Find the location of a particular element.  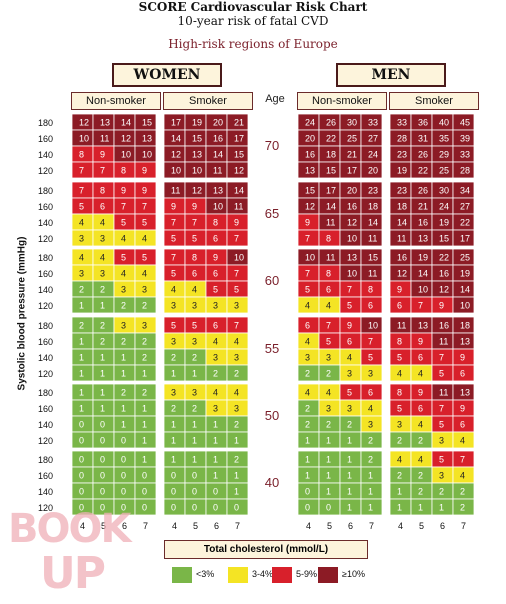

risk-value-label: 7 is located at coordinates (420, 306).